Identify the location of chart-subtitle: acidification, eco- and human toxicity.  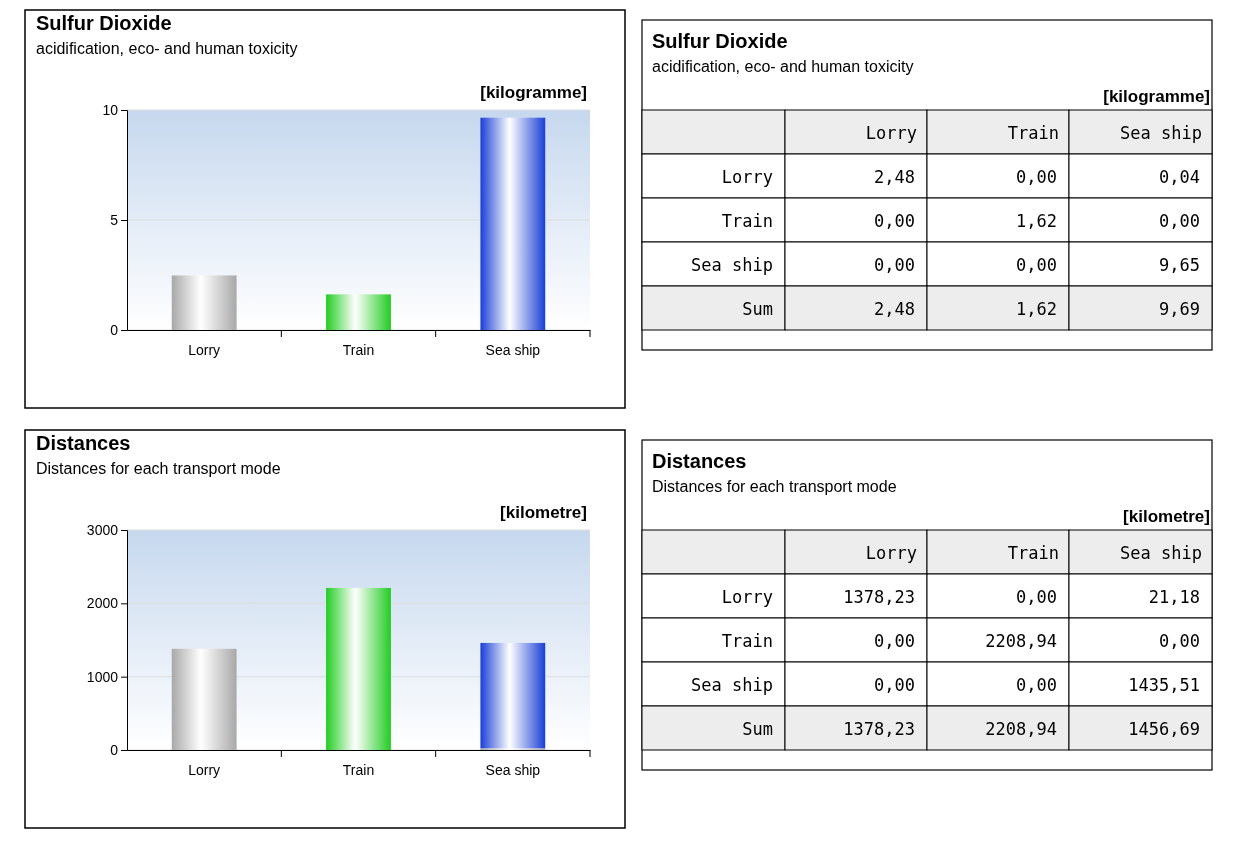
(167, 48).